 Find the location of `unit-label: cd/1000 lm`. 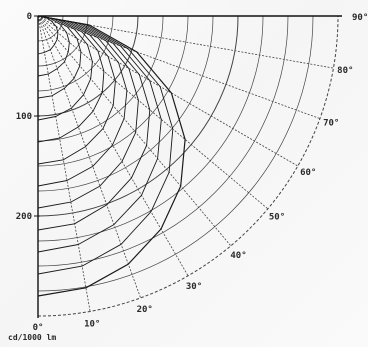

unit-label: cd/1000 lm is located at coordinates (32, 337).